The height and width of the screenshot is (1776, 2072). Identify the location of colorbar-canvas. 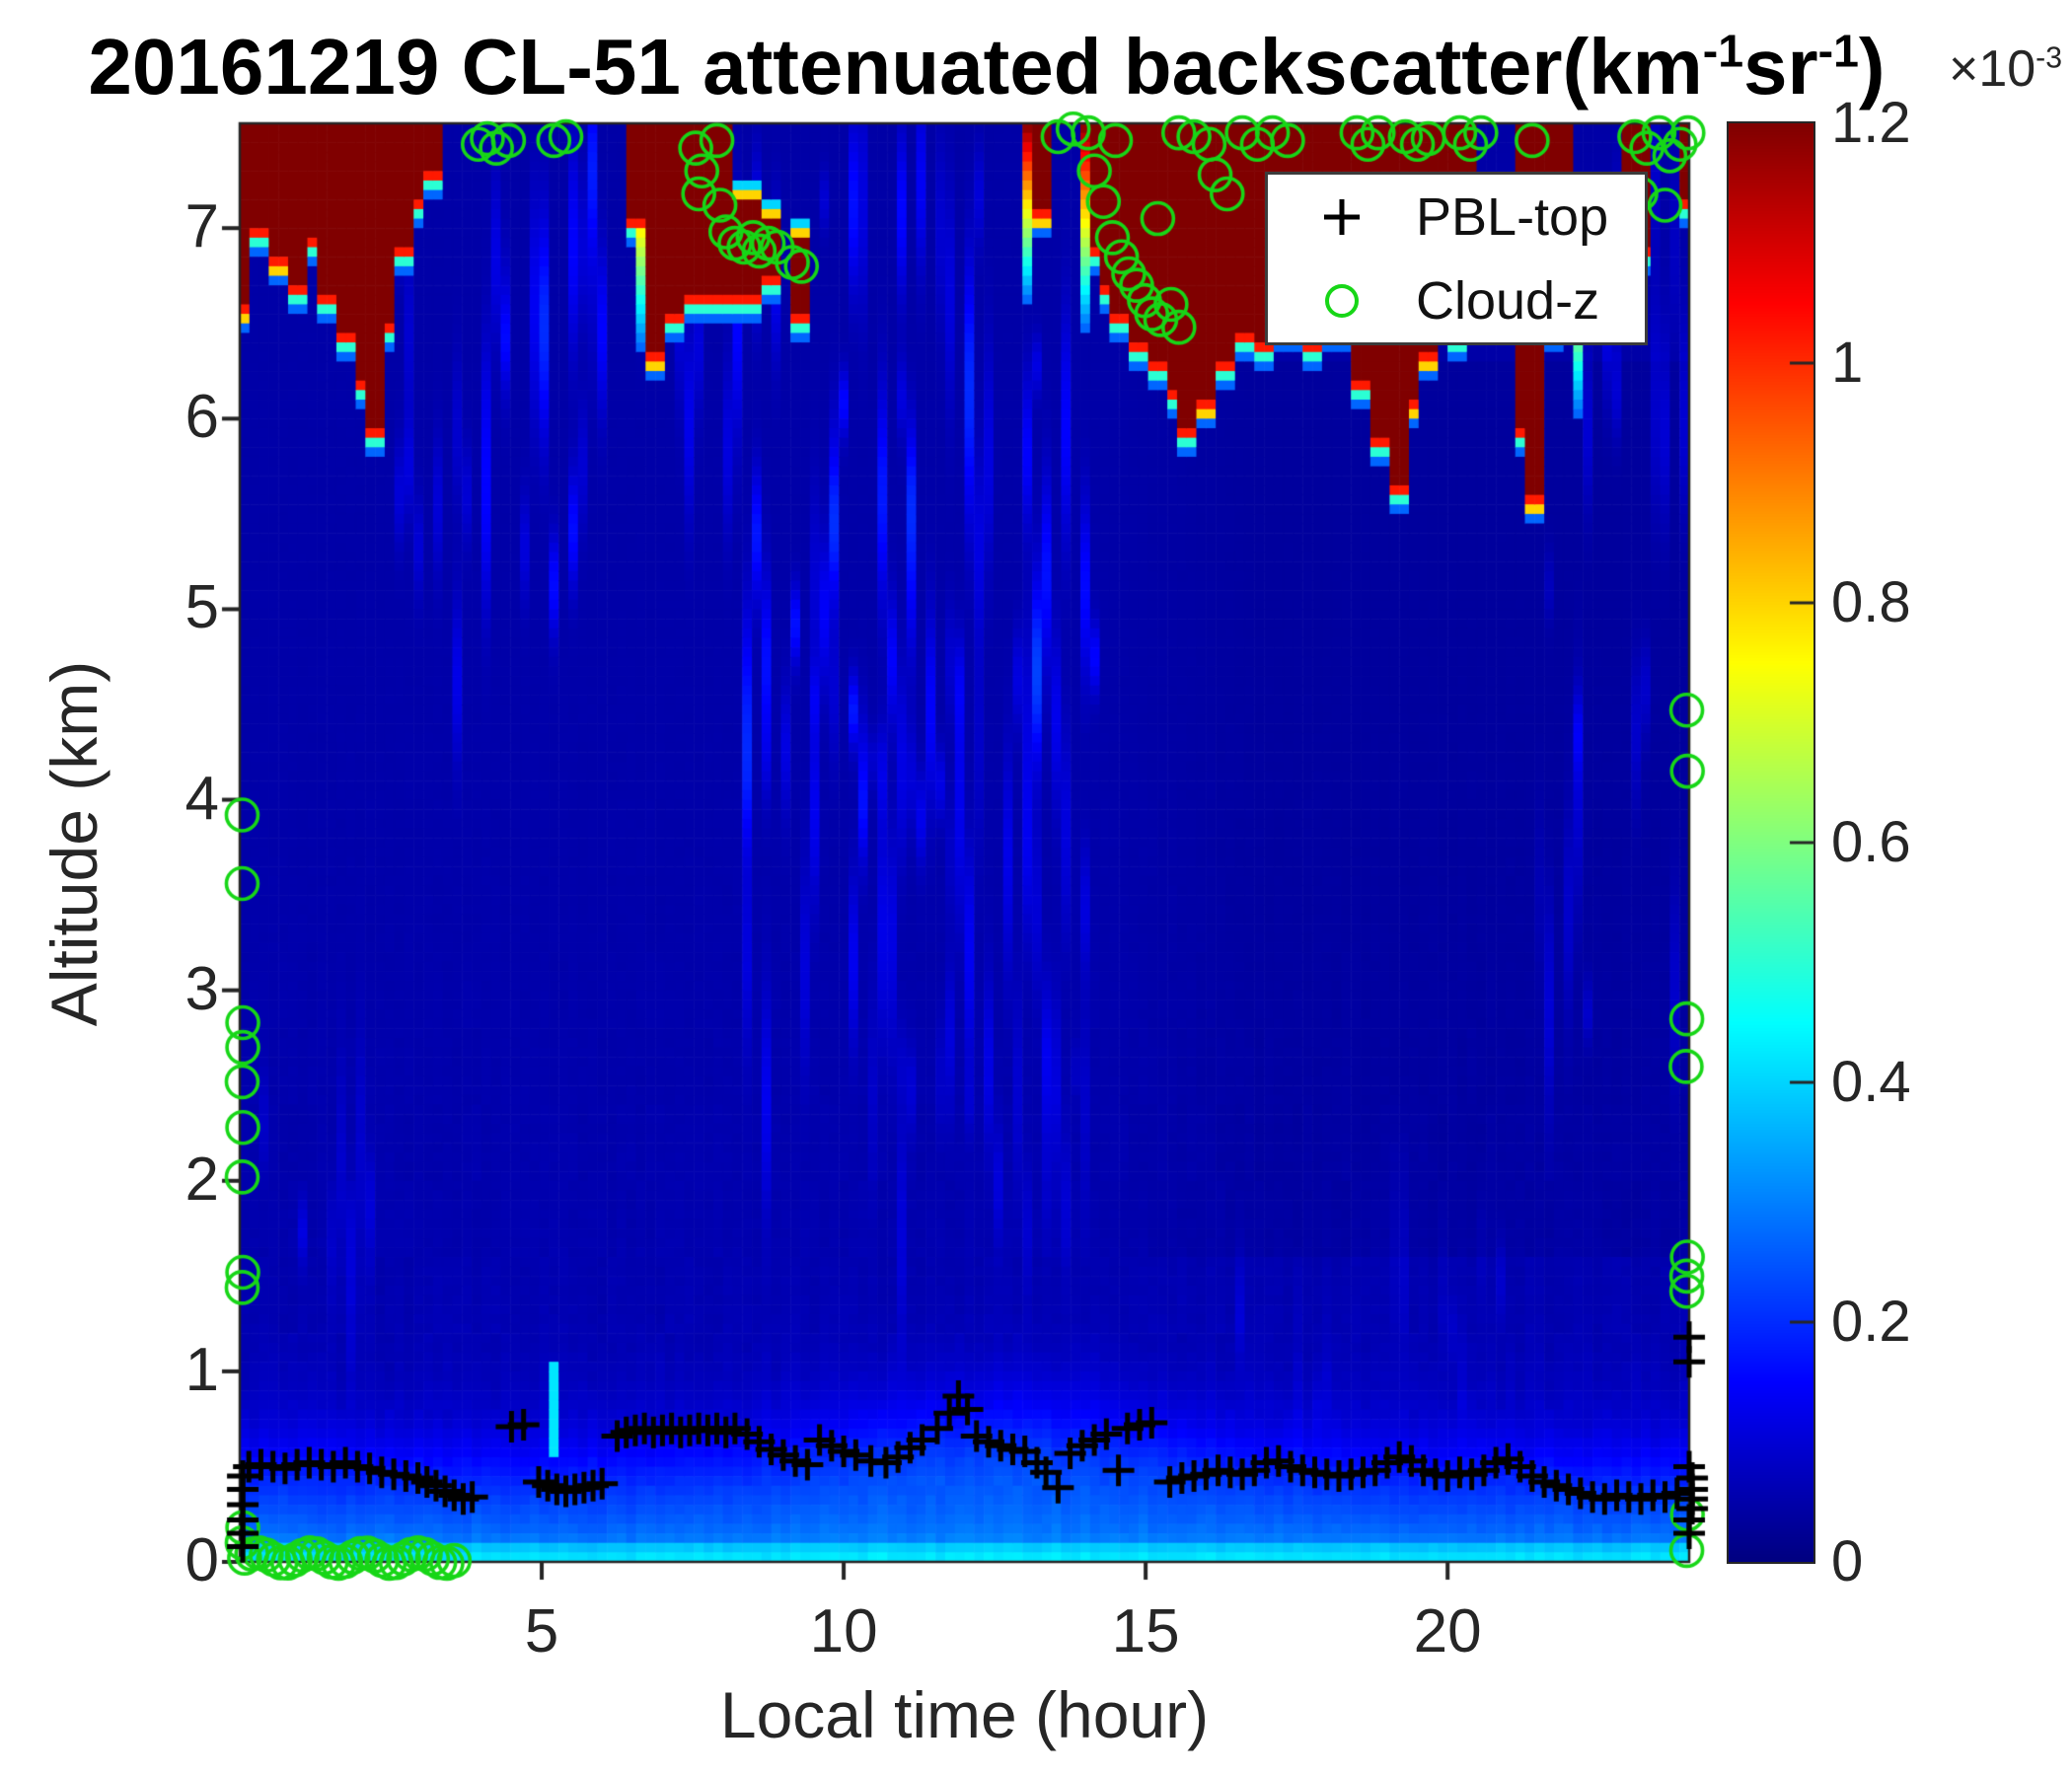
(1771, 843).